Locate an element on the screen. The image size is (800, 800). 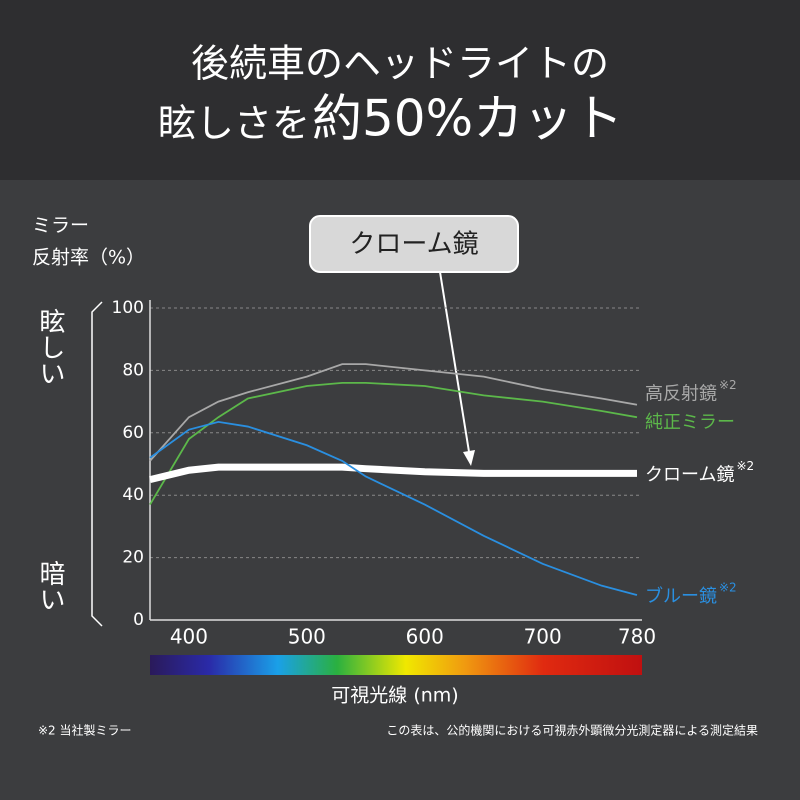
y-tick-label: 20 is located at coordinates (133, 558).